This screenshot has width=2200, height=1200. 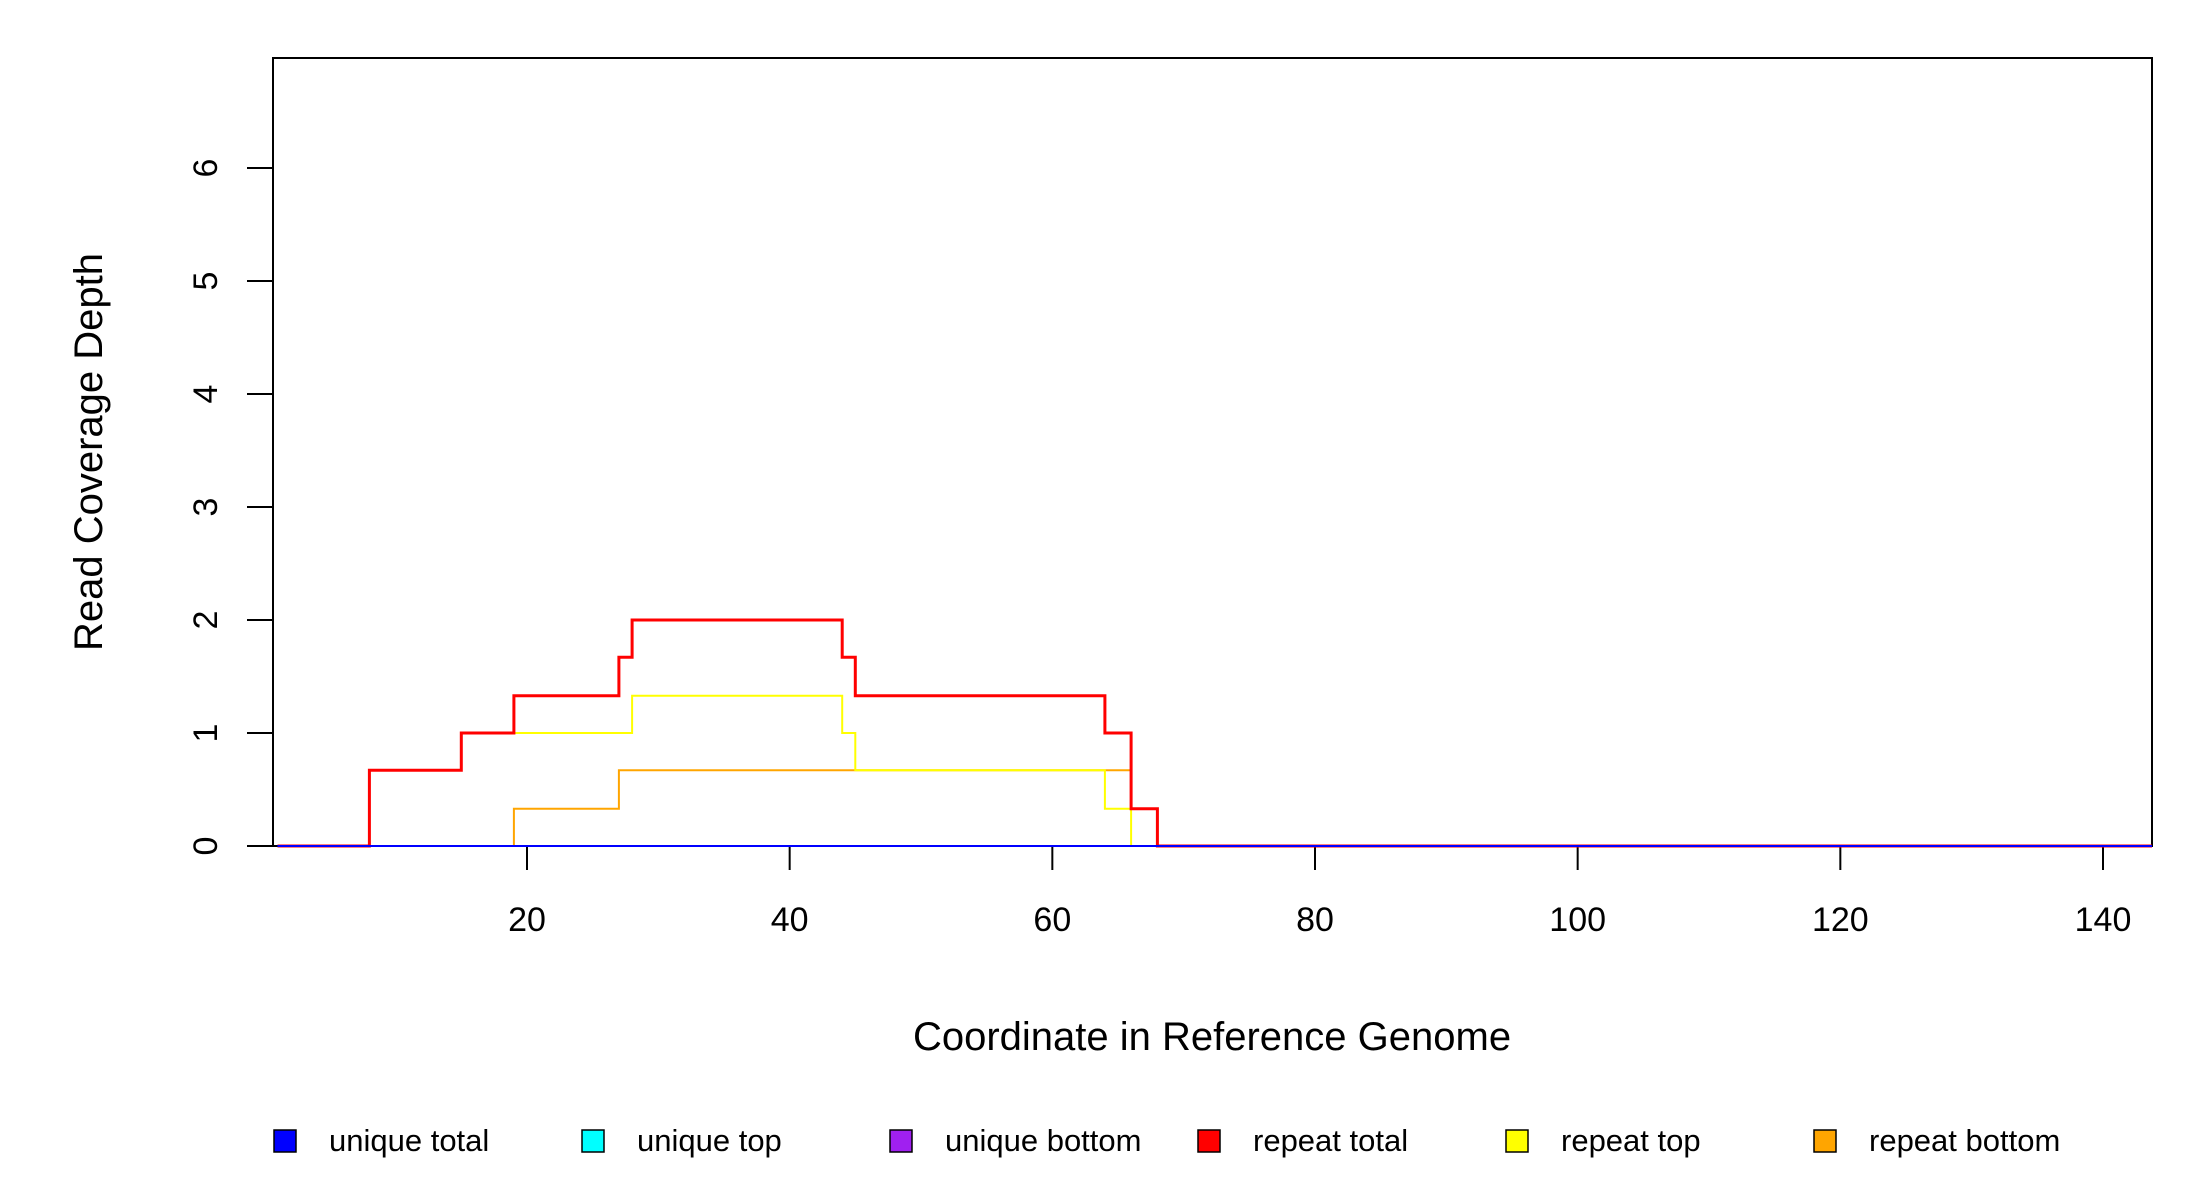 I want to click on y-tick-label: 6, so click(x=206, y=168).